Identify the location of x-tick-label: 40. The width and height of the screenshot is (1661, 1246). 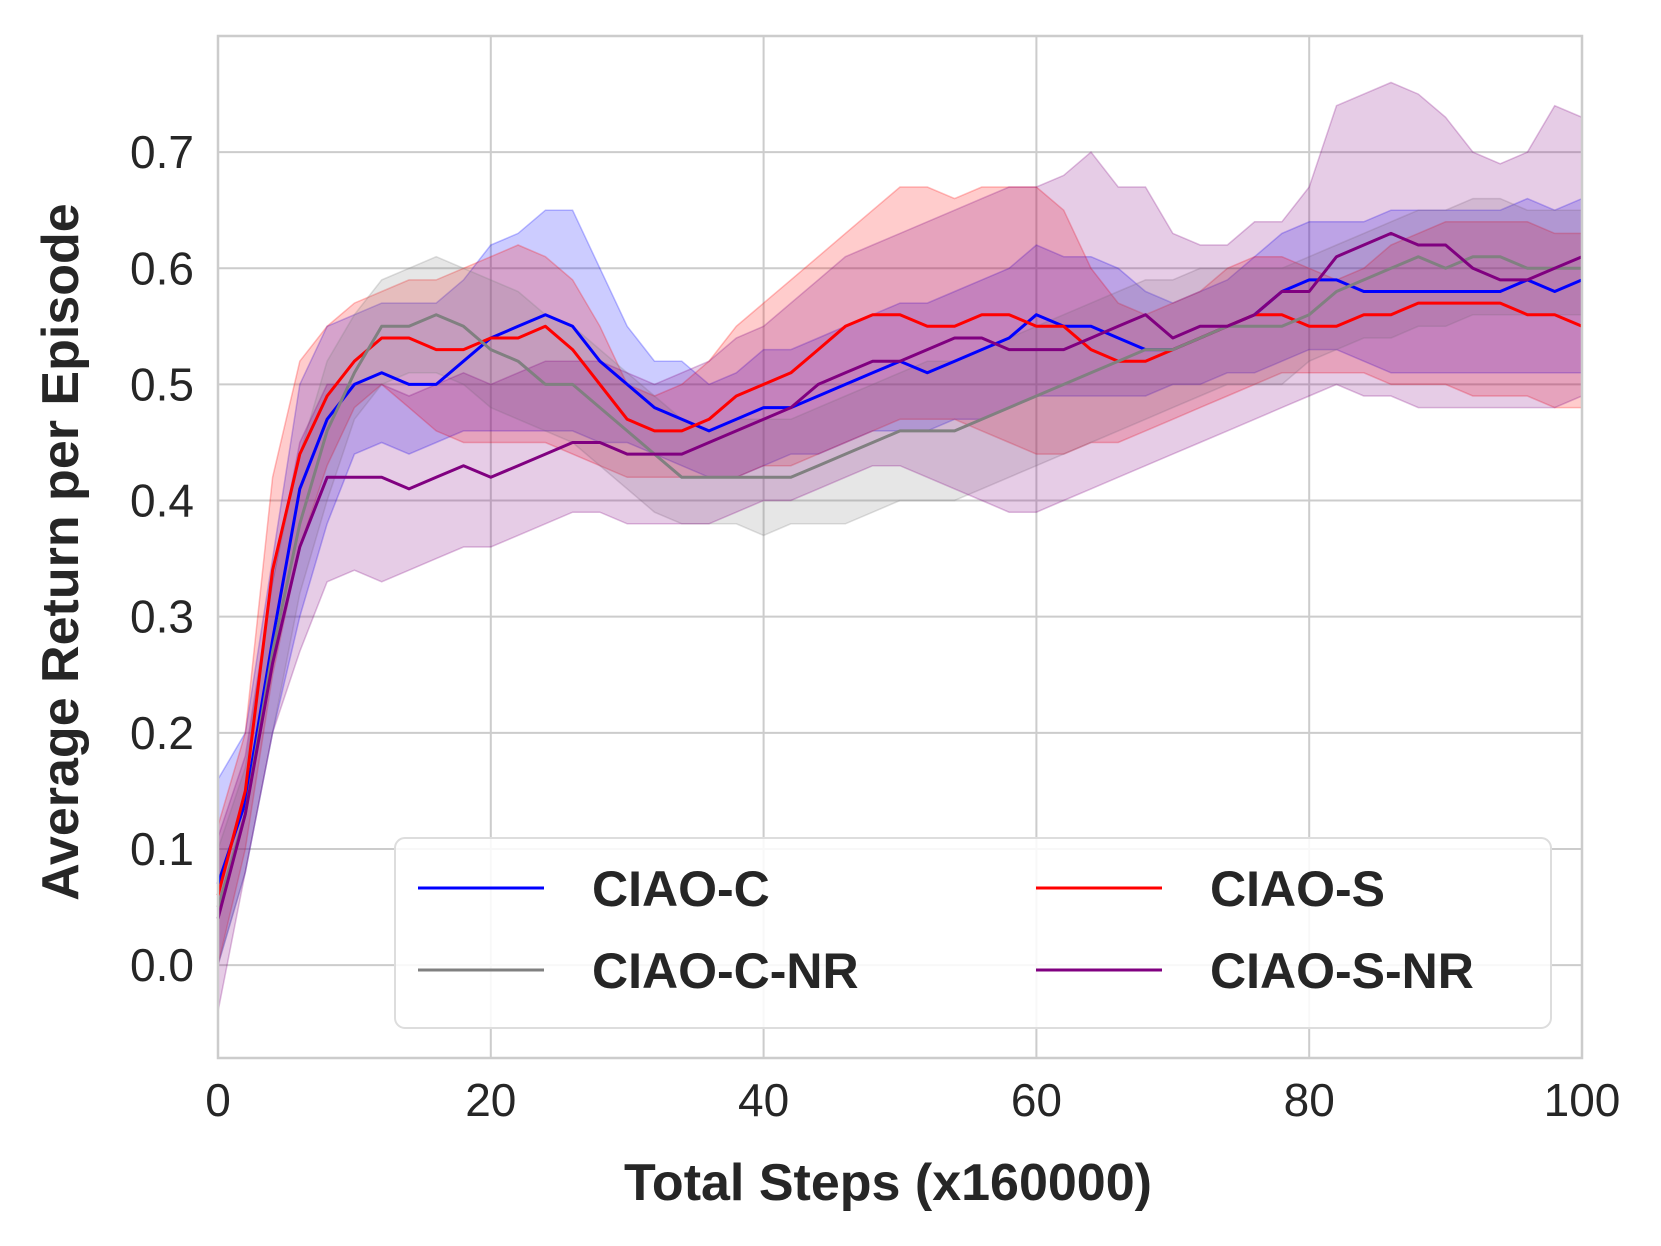
(763, 1100).